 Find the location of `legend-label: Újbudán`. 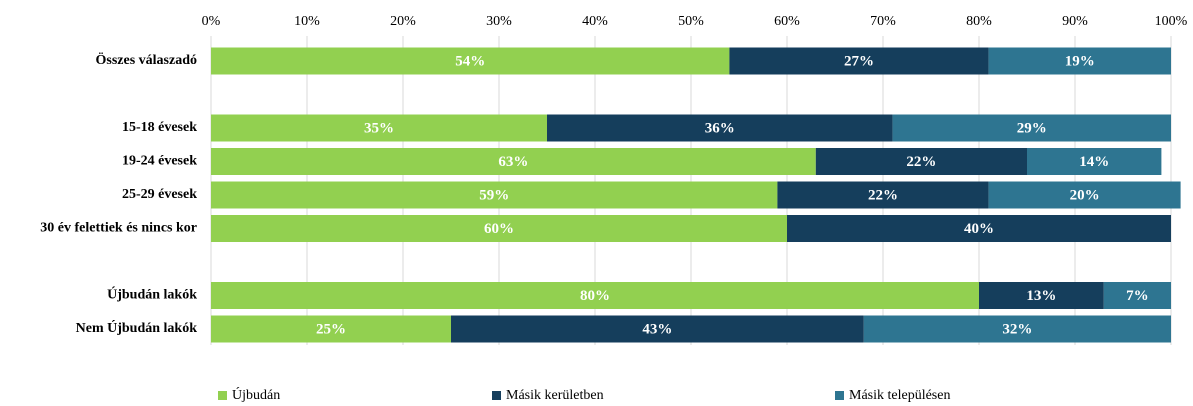

legend-label: Újbudán is located at coordinates (256, 394).